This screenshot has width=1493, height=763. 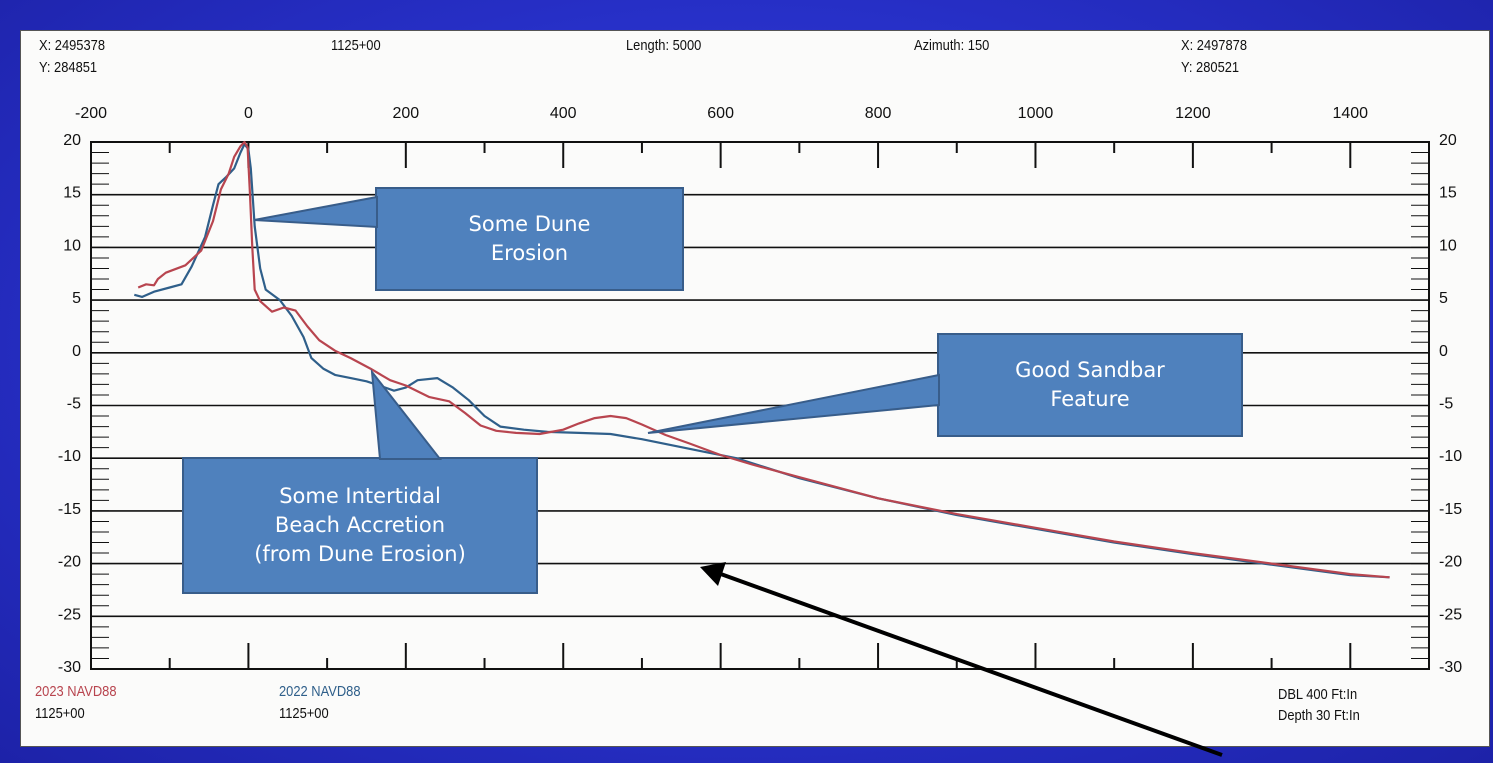 What do you see at coordinates (69, 667) in the screenshot?
I see `y-tick-label-left: -30` at bounding box center [69, 667].